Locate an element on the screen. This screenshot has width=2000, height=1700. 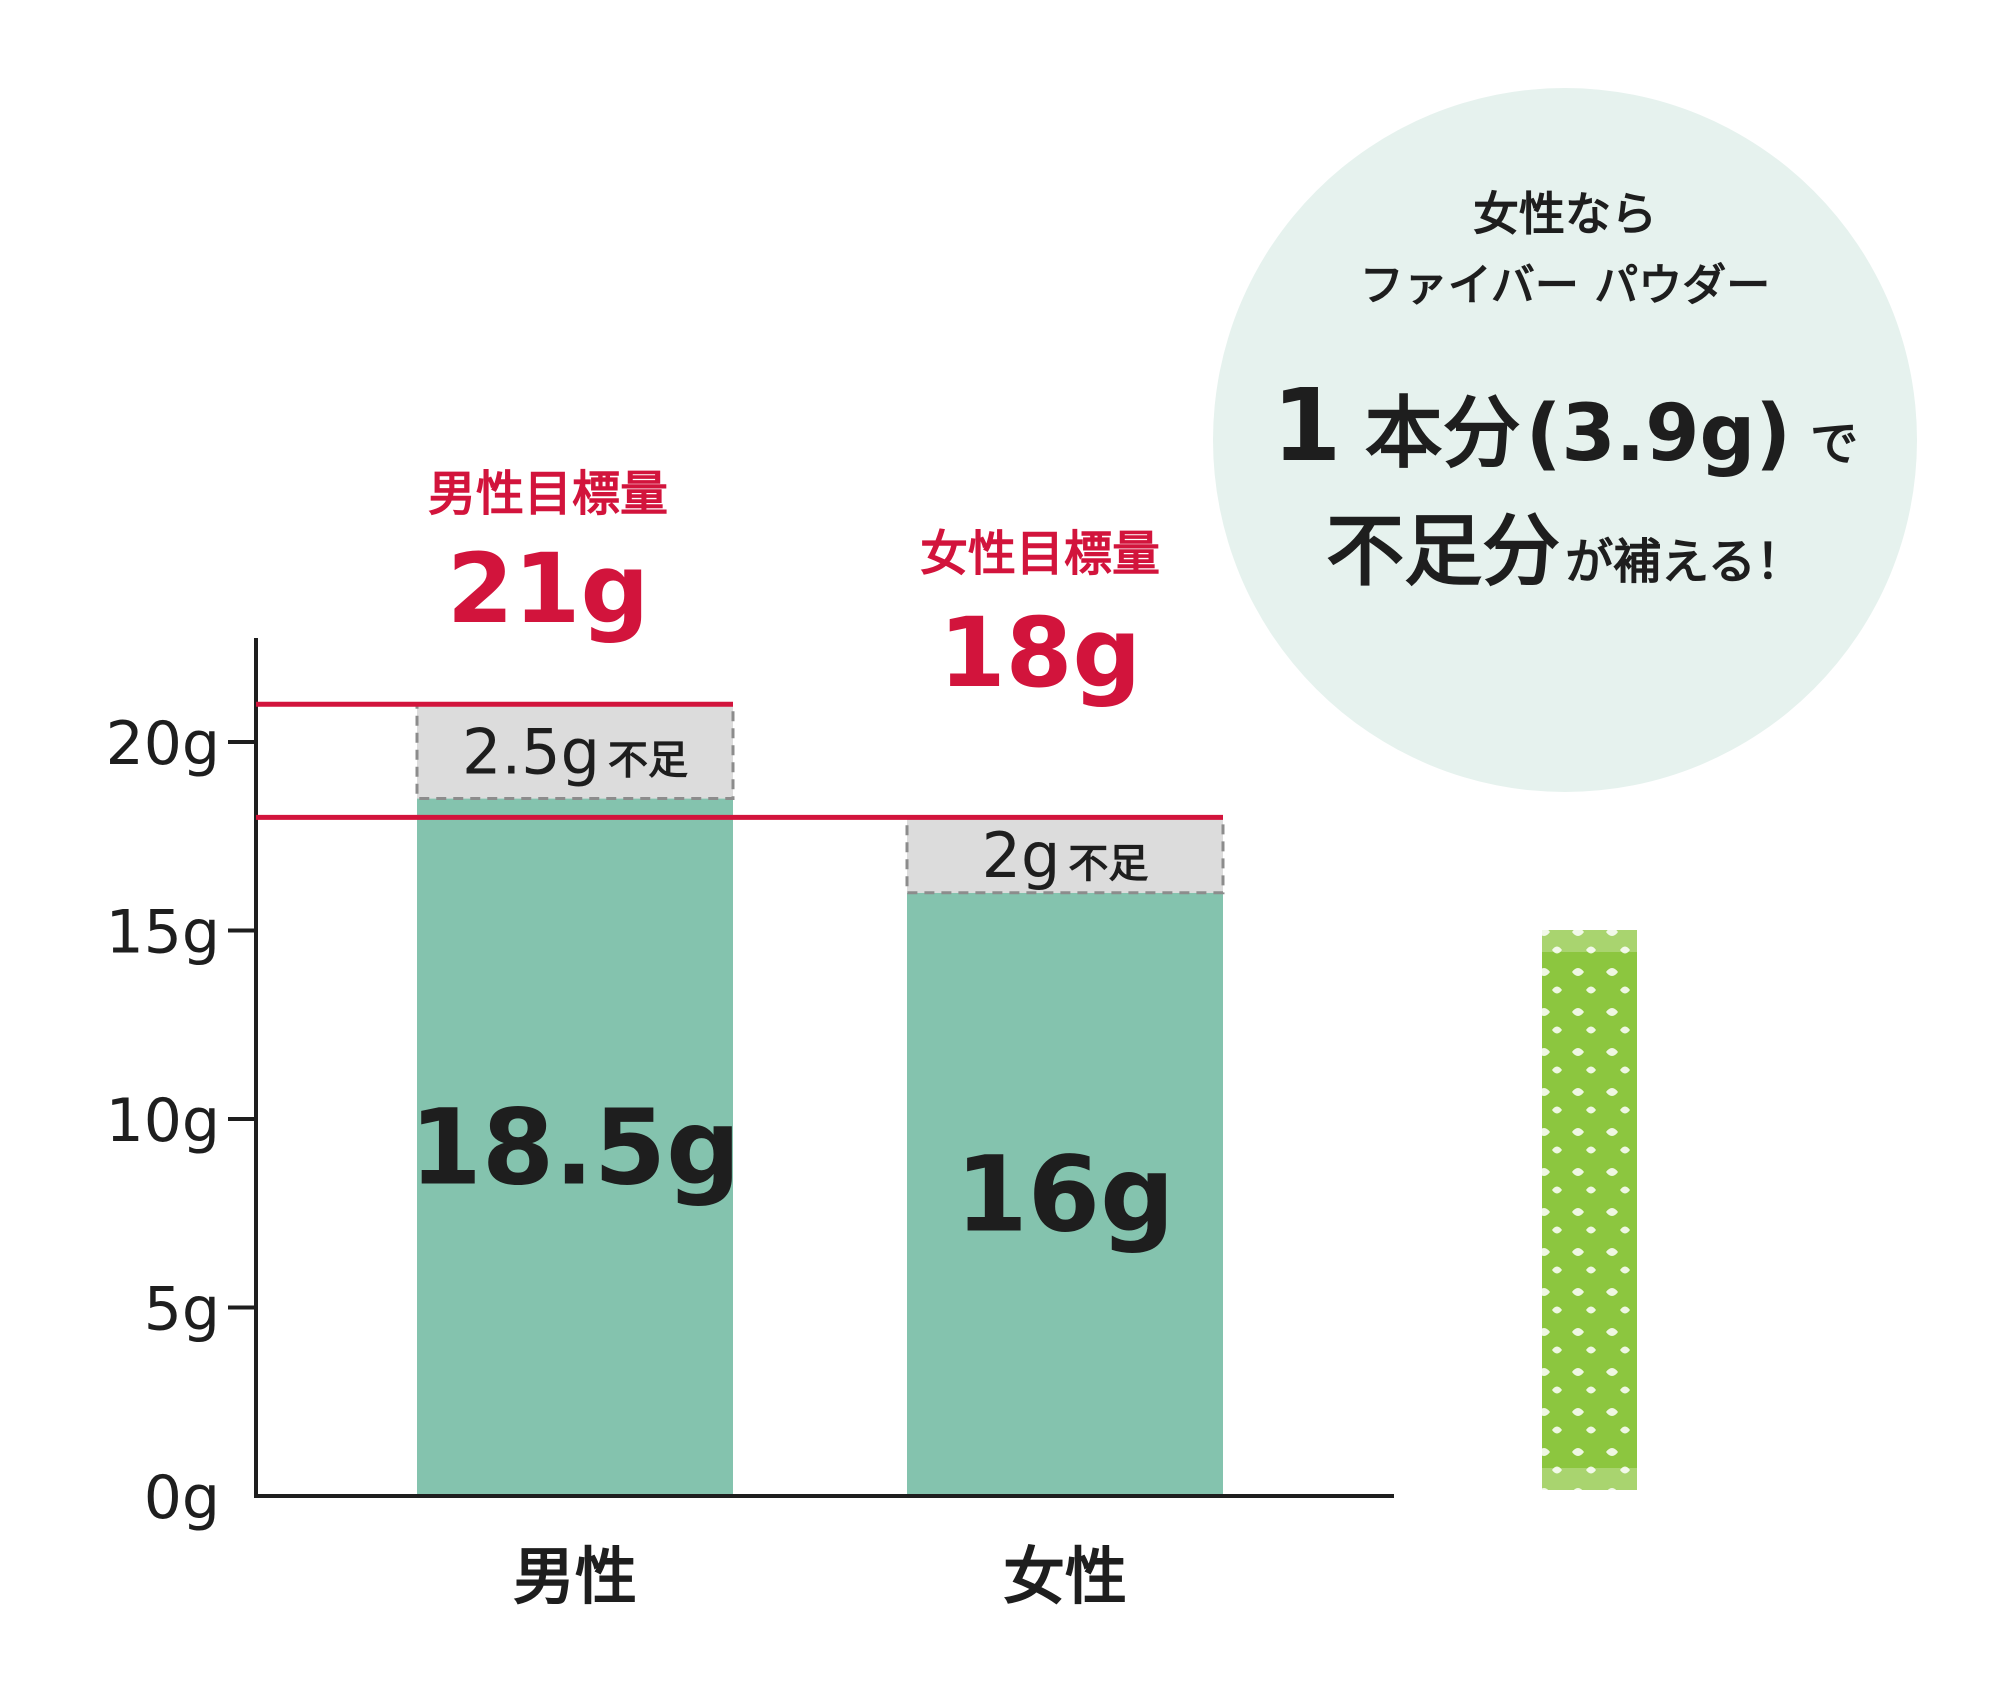
y-tick-label-4: 20g is located at coordinates (163, 744).